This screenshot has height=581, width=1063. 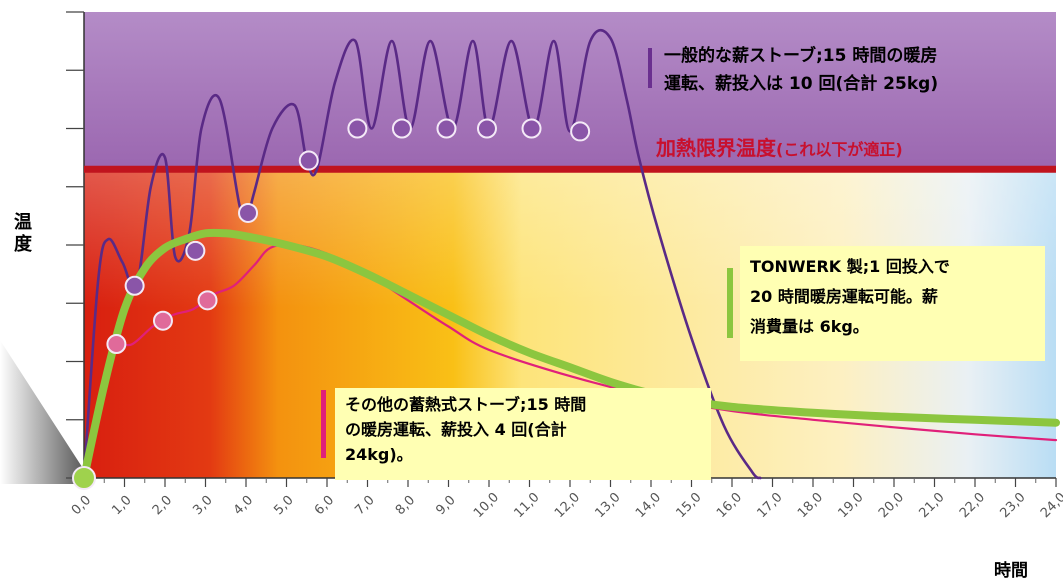 What do you see at coordinates (801, 56) in the screenshot?
I see `annotation-general-line-1: 一般的な薪ストーブ;15 時間の暖房` at bounding box center [801, 56].